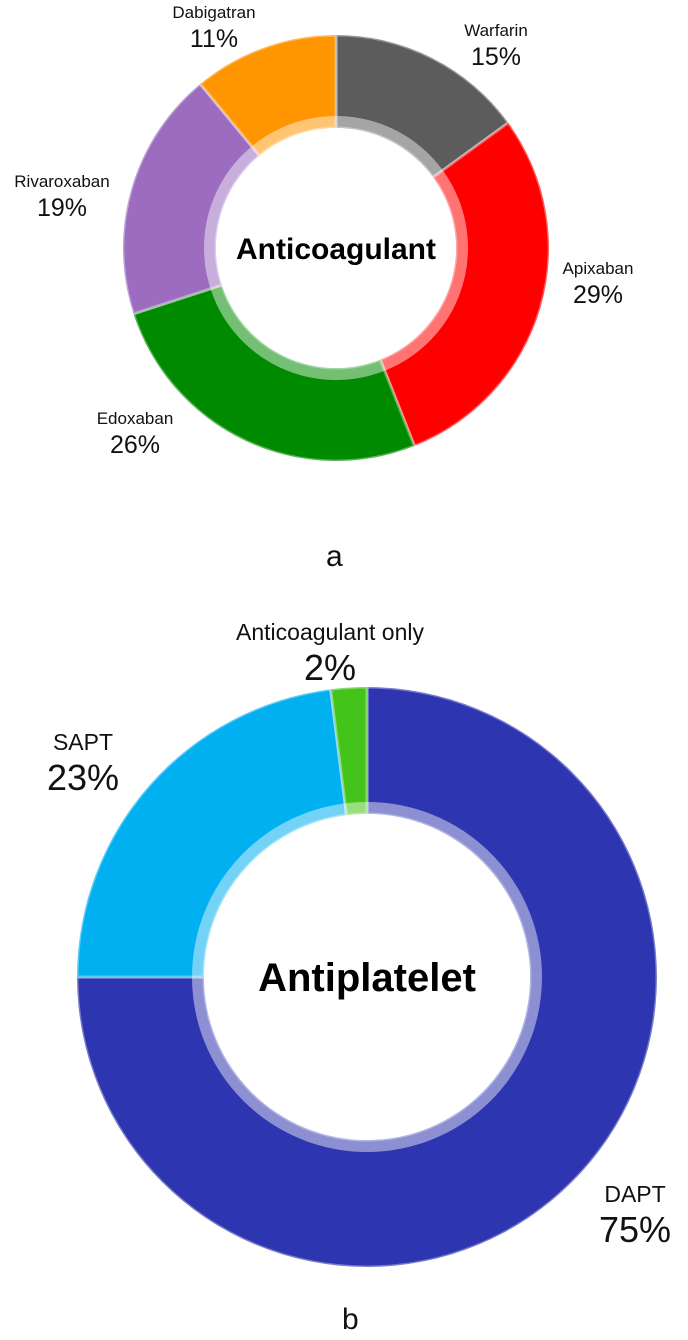 This screenshot has width=688, height=1340. I want to click on slice-percent-dapt: 75%, so click(635, 1229).